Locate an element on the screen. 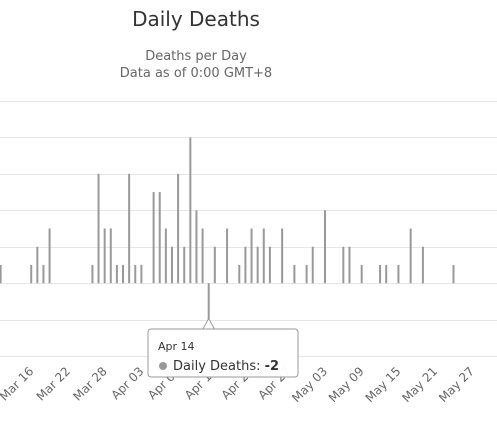 Image resolution: width=497 pixels, height=422 pixels. x-tick-label: Mar 28 is located at coordinates (89, 383).